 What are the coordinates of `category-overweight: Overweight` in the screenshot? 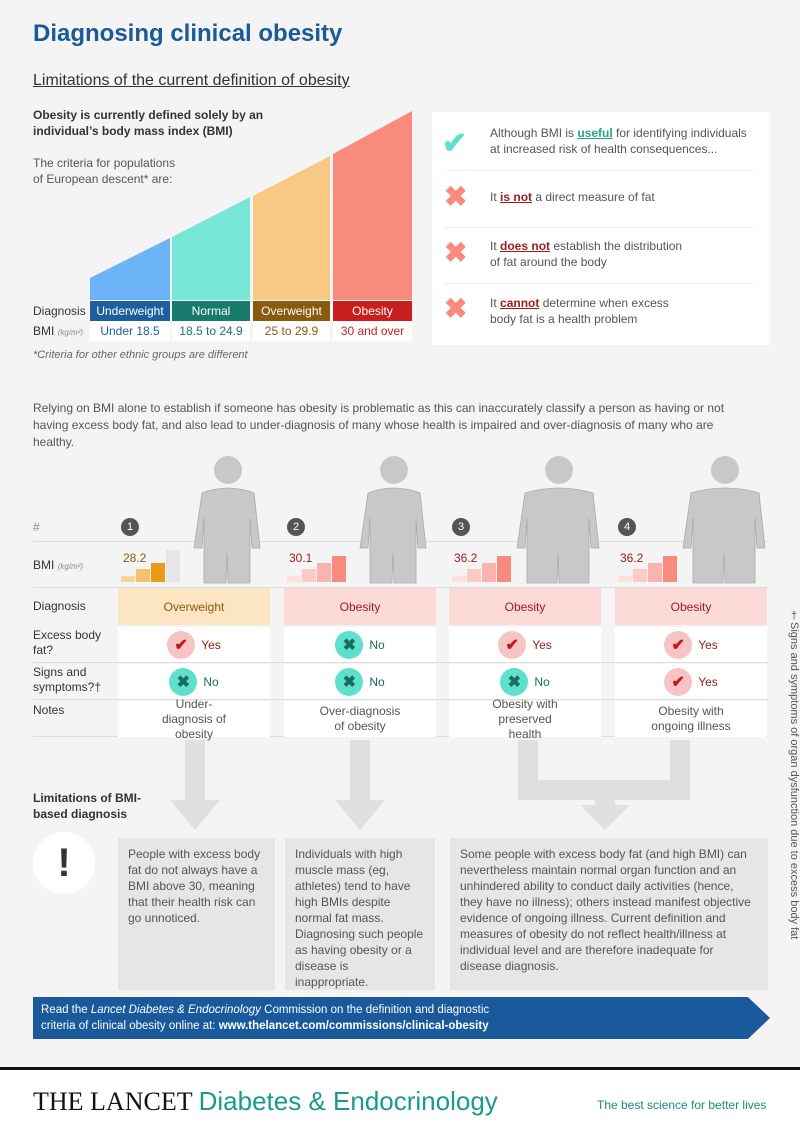 It's located at (291, 311).